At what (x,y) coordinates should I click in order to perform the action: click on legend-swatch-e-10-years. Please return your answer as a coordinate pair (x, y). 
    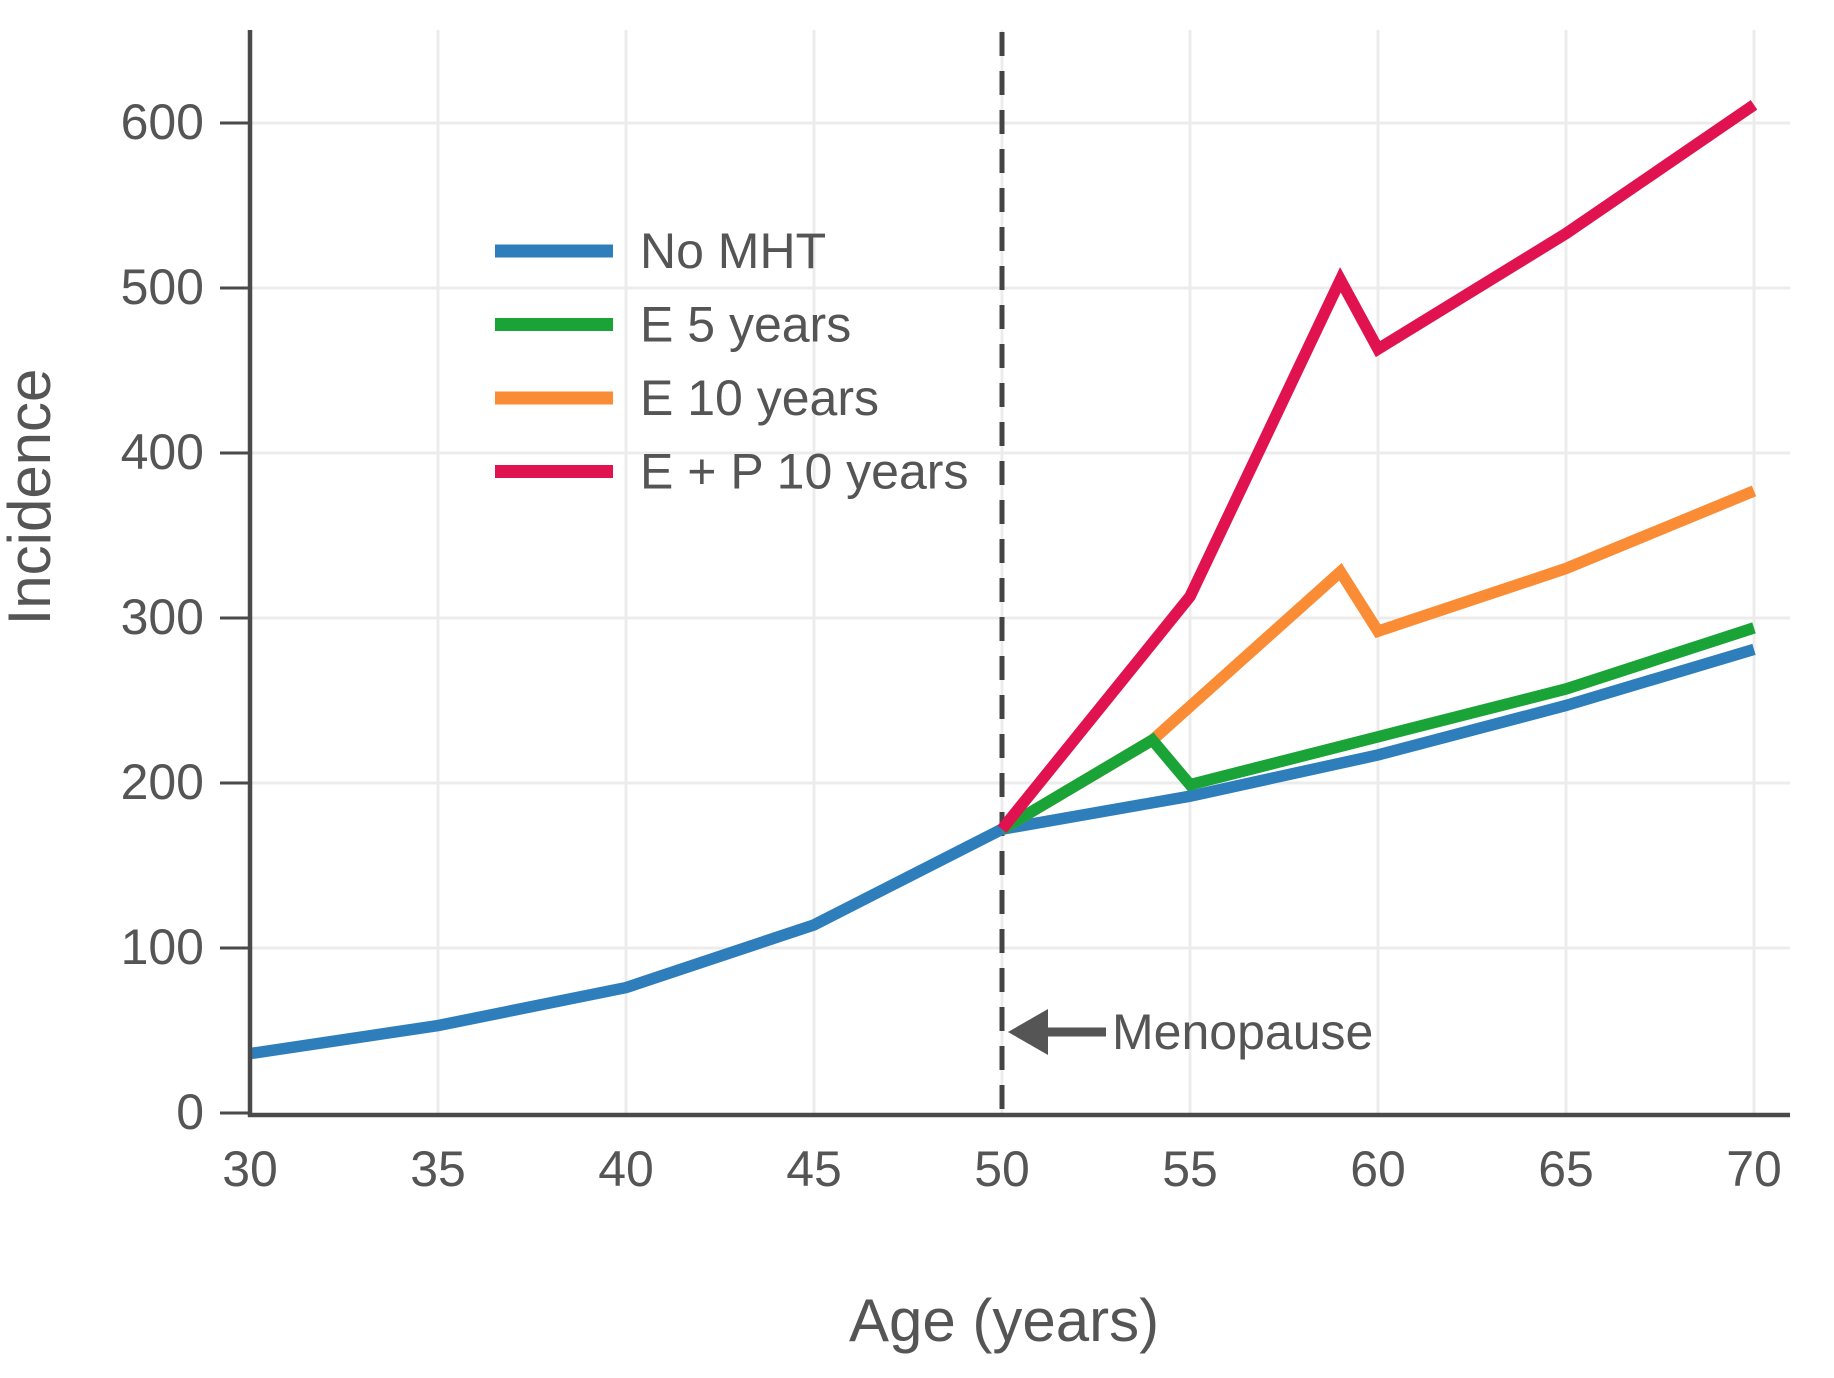
    Looking at the image, I should click on (554, 398).